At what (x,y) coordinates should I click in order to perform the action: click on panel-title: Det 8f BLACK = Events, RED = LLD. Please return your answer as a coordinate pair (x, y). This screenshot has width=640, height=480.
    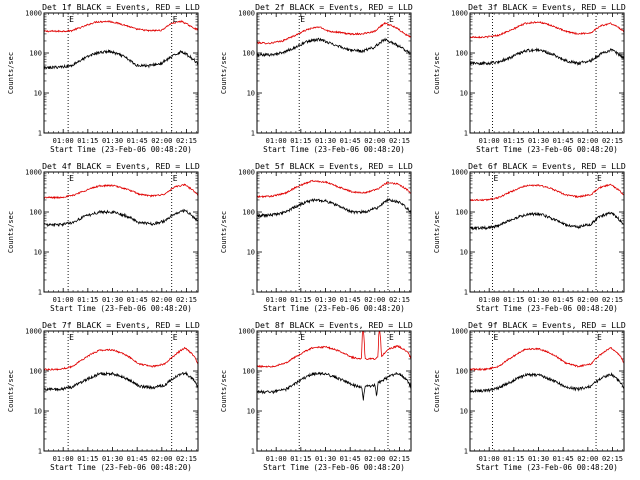
    Looking at the image, I should click on (334, 325).